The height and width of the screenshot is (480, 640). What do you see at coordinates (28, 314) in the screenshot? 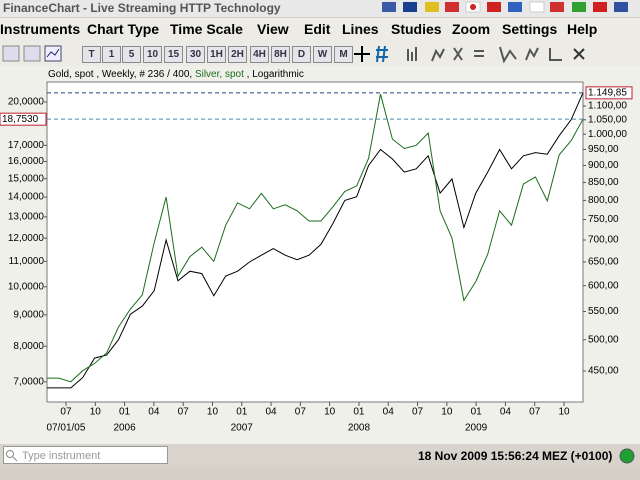
I see `y-tick-label: 9,0000` at bounding box center [28, 314].